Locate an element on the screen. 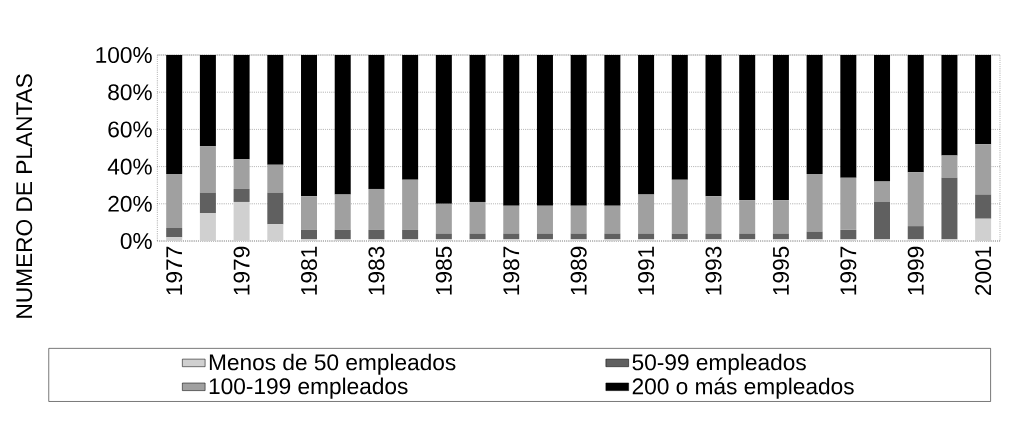 This screenshot has height=430, width=1010. x-tick-label: 1993 is located at coordinates (713, 270).